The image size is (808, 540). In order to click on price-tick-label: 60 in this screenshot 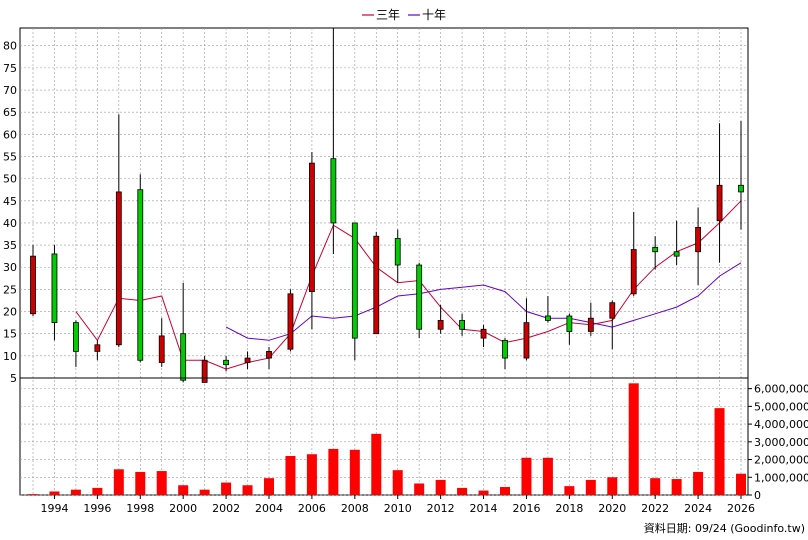, I will do `click(10, 134)`.